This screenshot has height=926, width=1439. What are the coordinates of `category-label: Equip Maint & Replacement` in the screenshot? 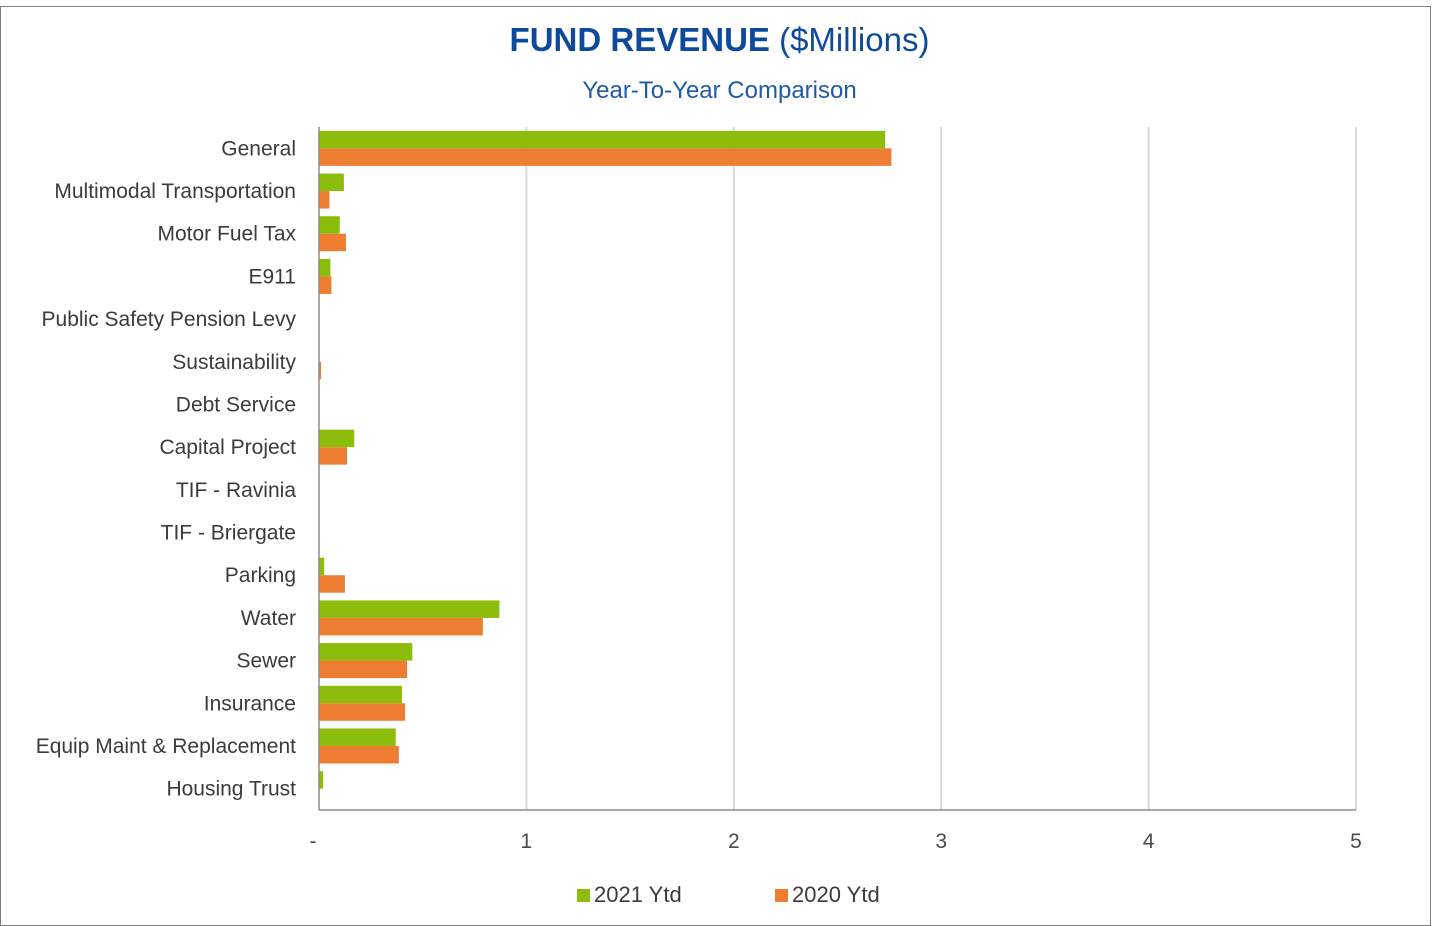 It's located at (166, 746).